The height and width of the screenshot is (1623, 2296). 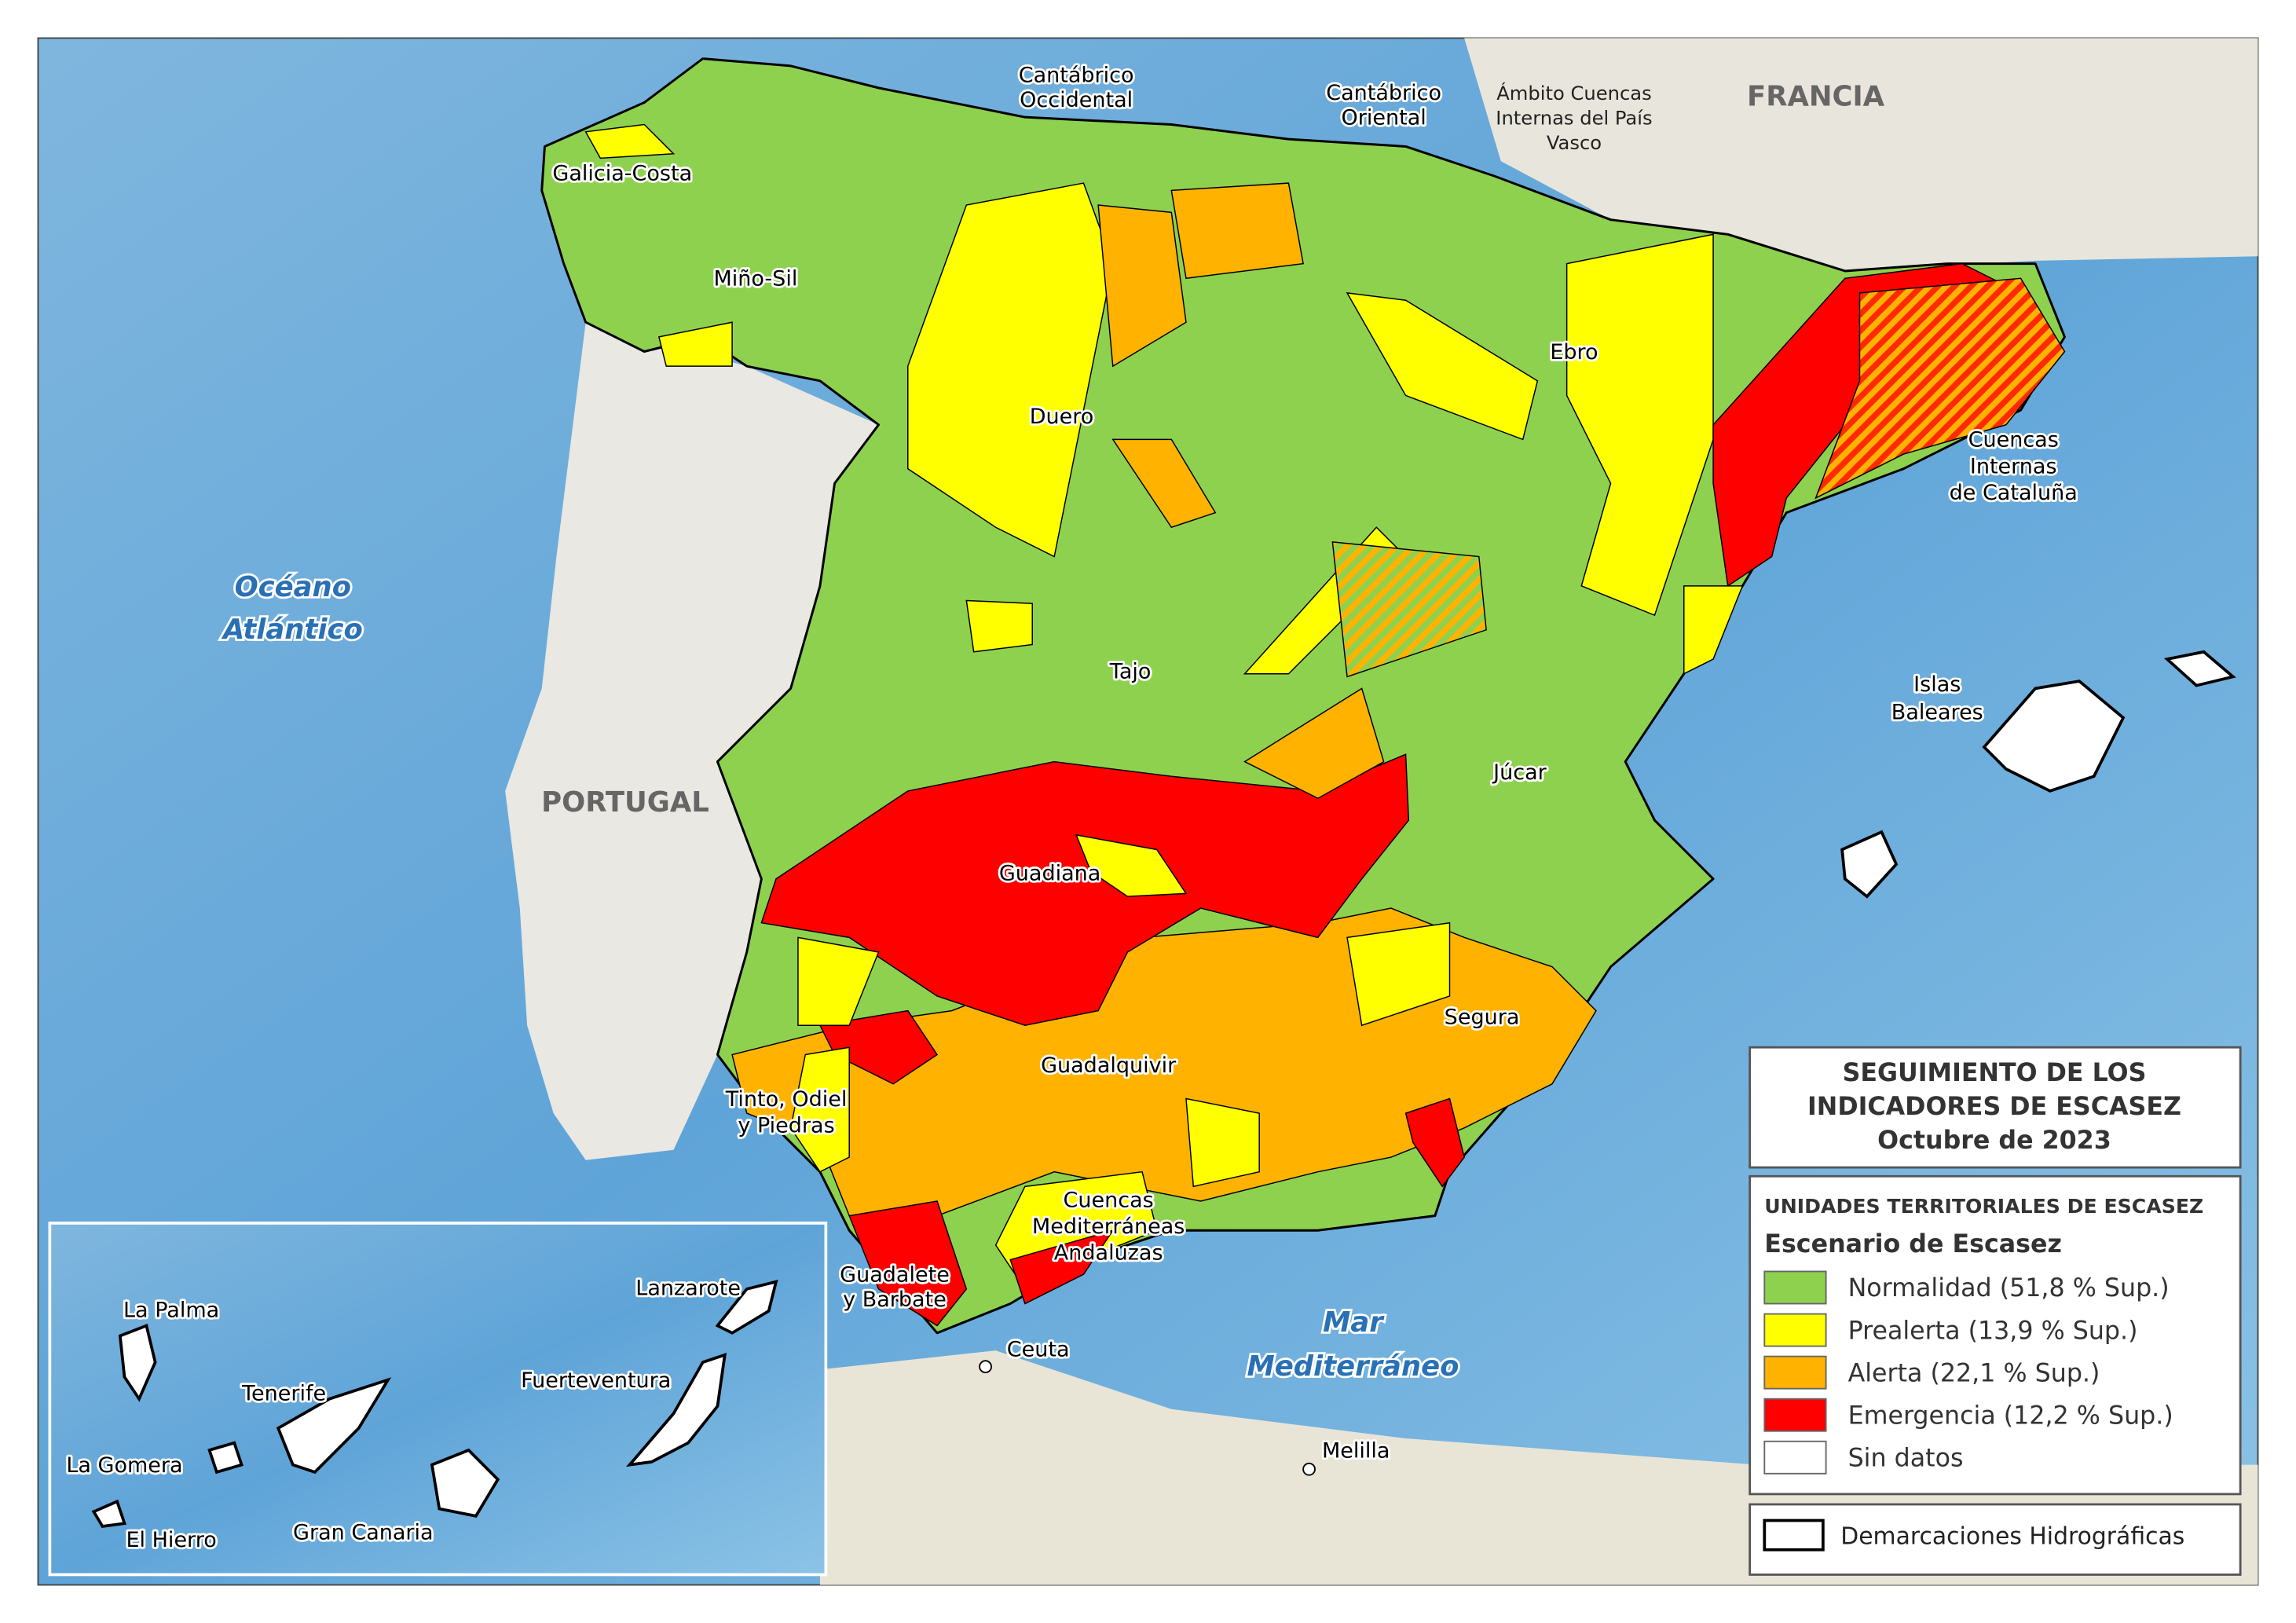 I want to click on map-label: de Cataluña, so click(x=2014, y=493).